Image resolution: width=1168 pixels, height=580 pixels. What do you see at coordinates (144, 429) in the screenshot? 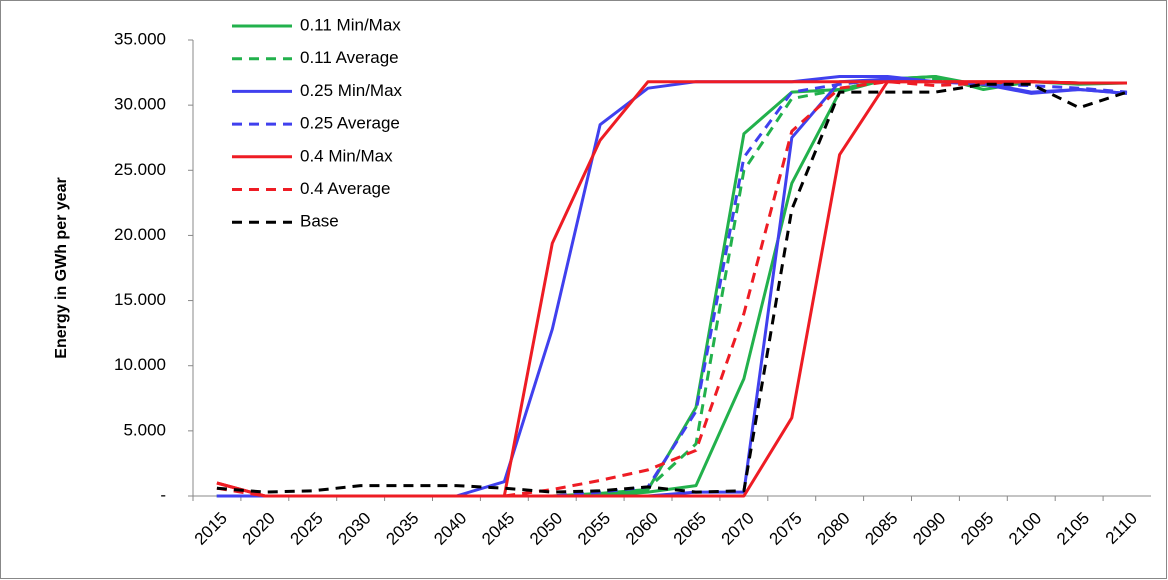
I see `y-tick-label: 5.000` at bounding box center [144, 429].